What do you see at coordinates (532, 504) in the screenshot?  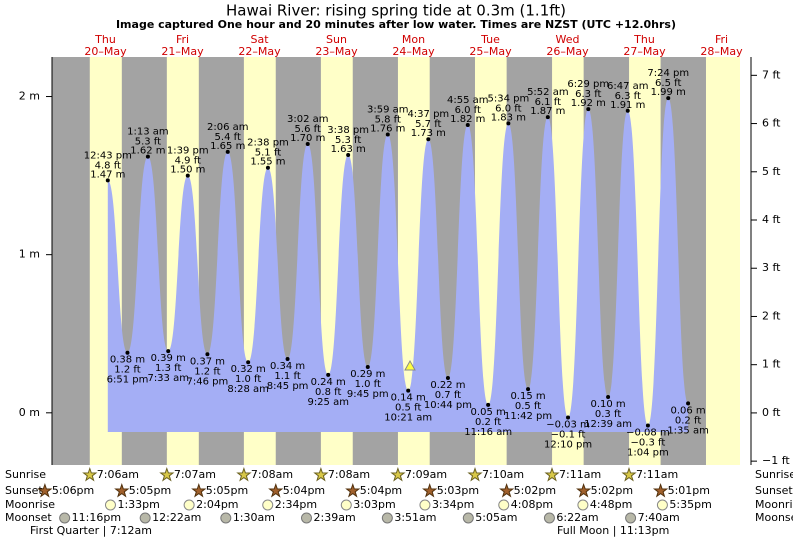 I see `row-time: 4:08pm` at bounding box center [532, 504].